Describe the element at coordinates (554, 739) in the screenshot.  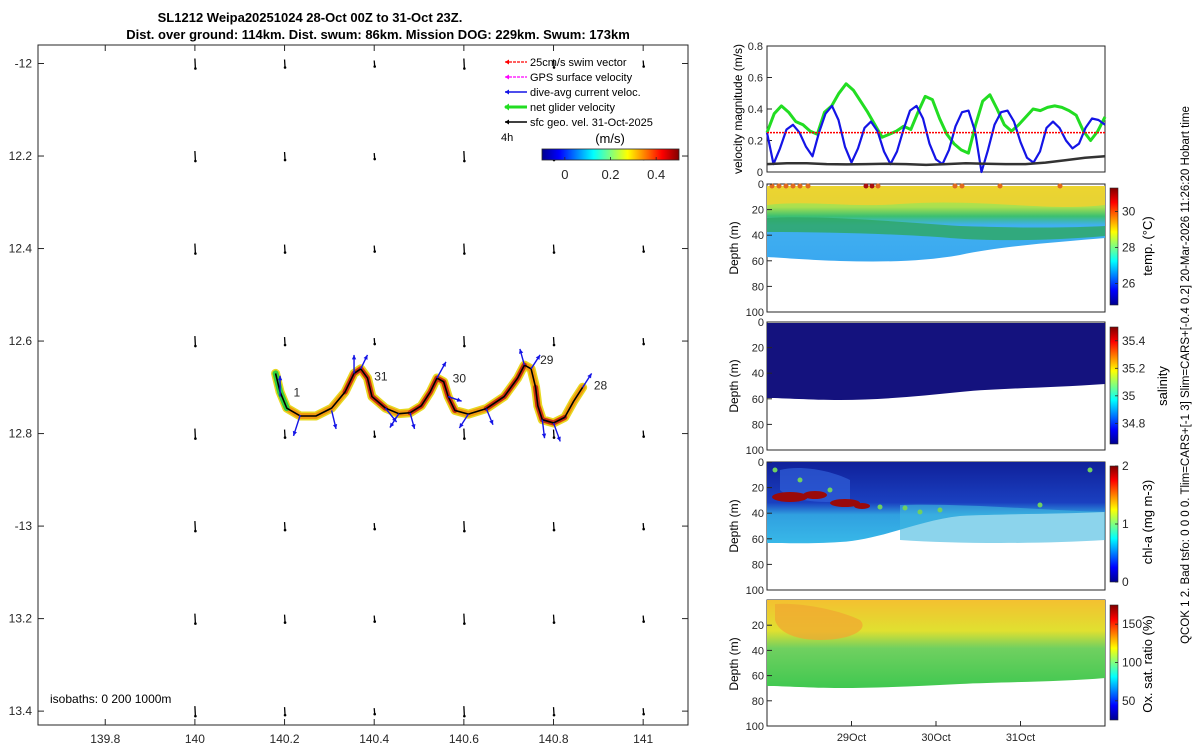
I see `map-xtick-label: 140.8` at that location.